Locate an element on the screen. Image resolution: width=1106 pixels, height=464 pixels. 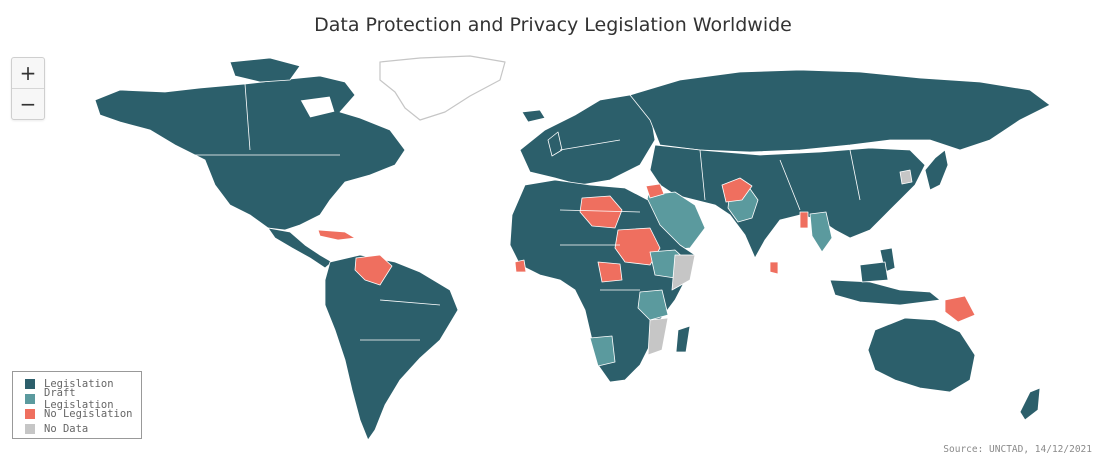
cuba is located at coordinates (336, 235).